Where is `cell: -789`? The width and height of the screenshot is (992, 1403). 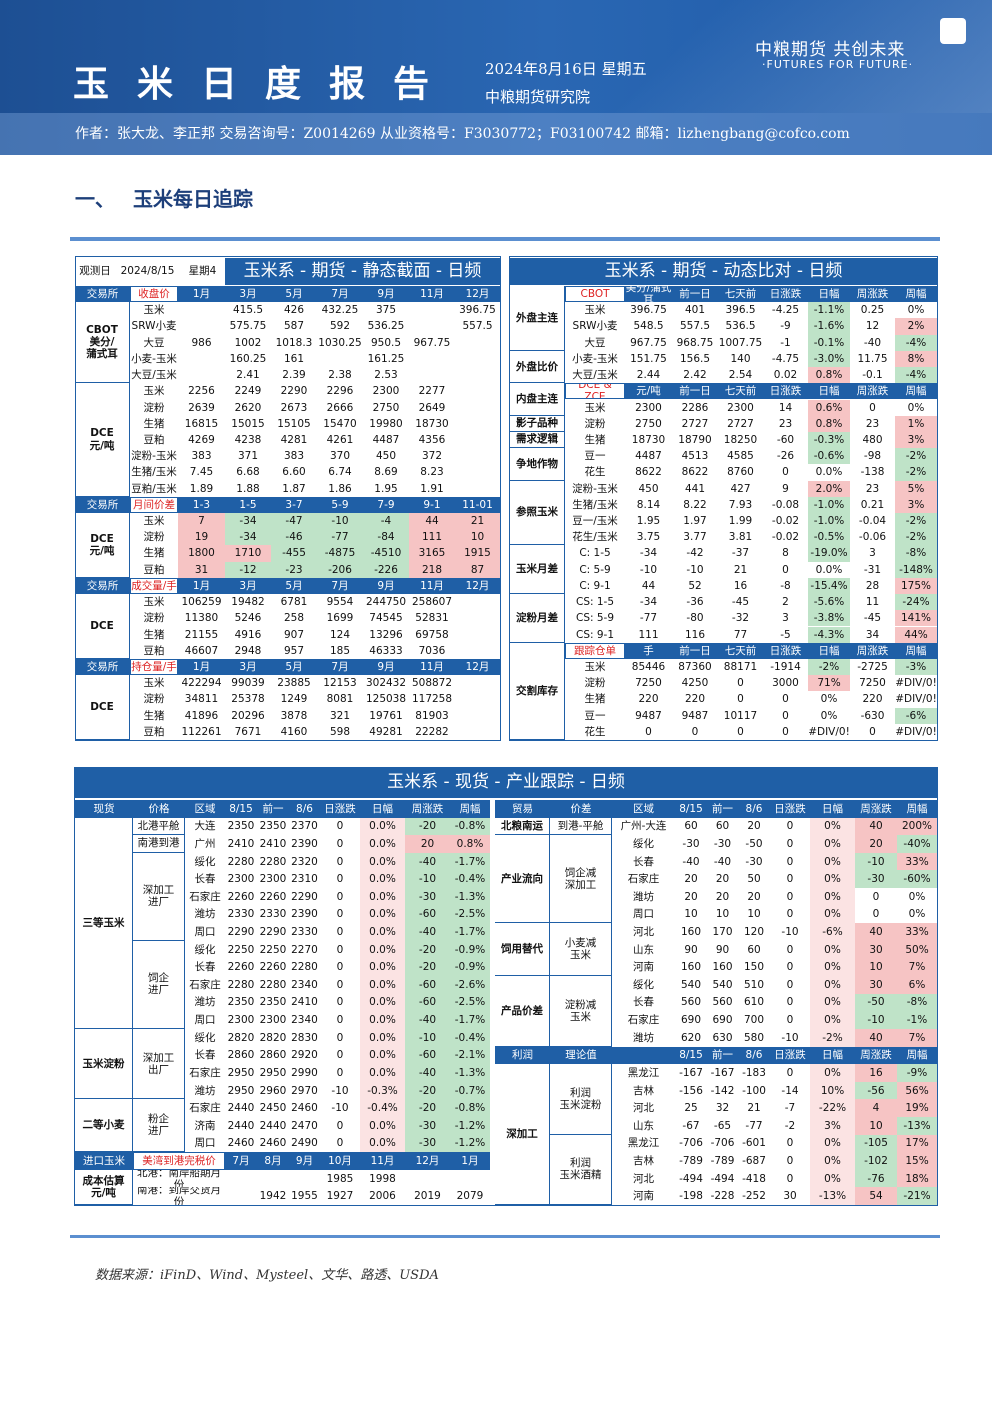 cell: -789 is located at coordinates (691, 1160).